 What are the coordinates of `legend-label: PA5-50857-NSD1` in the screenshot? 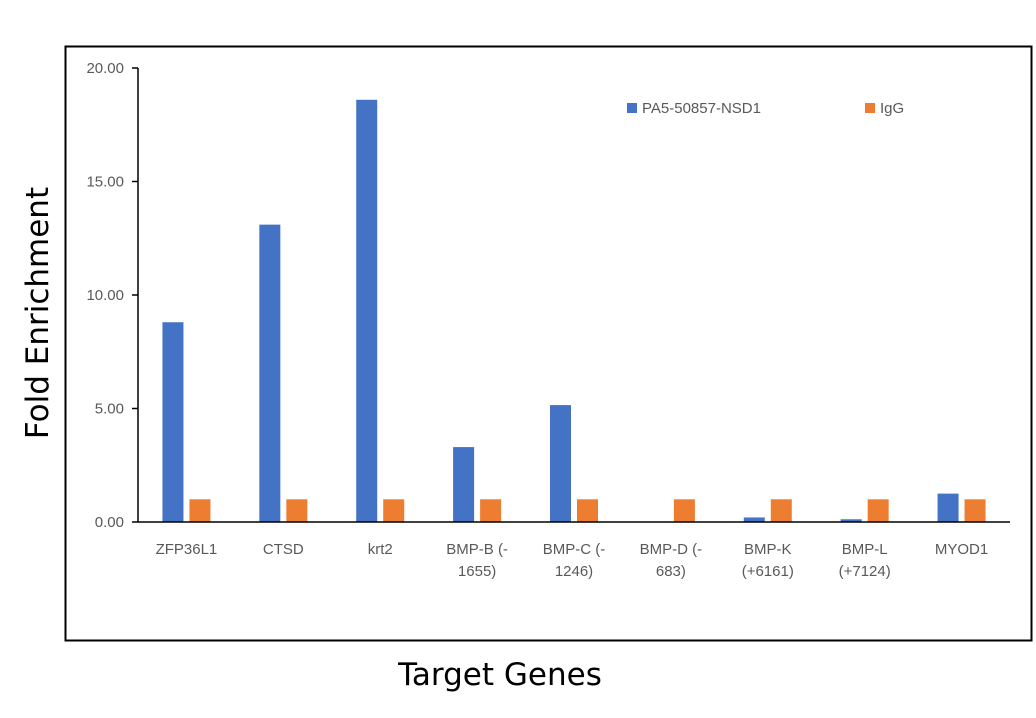 It's located at (701, 108).